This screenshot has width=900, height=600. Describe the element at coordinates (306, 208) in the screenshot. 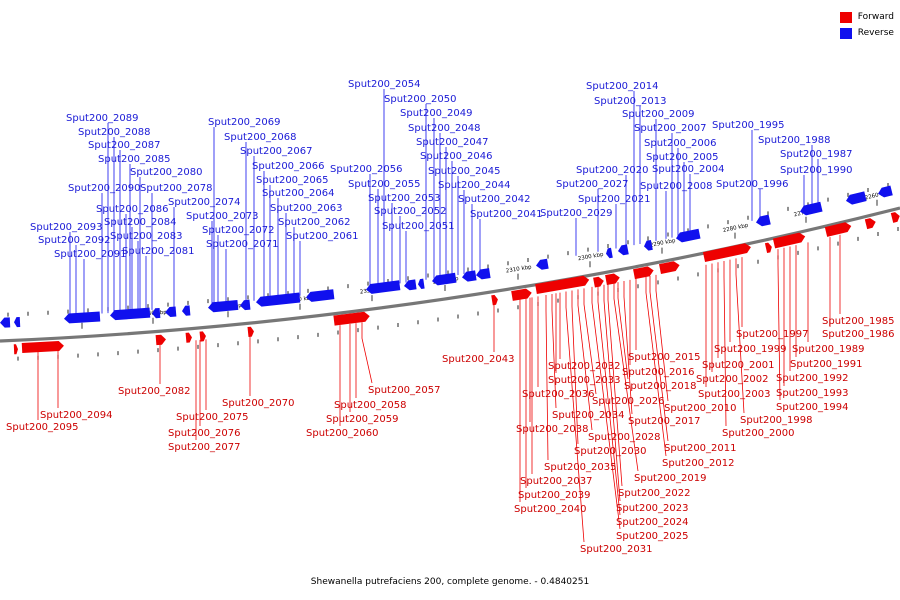

I see `reverse-gene-label: Sput200_2063` at that location.